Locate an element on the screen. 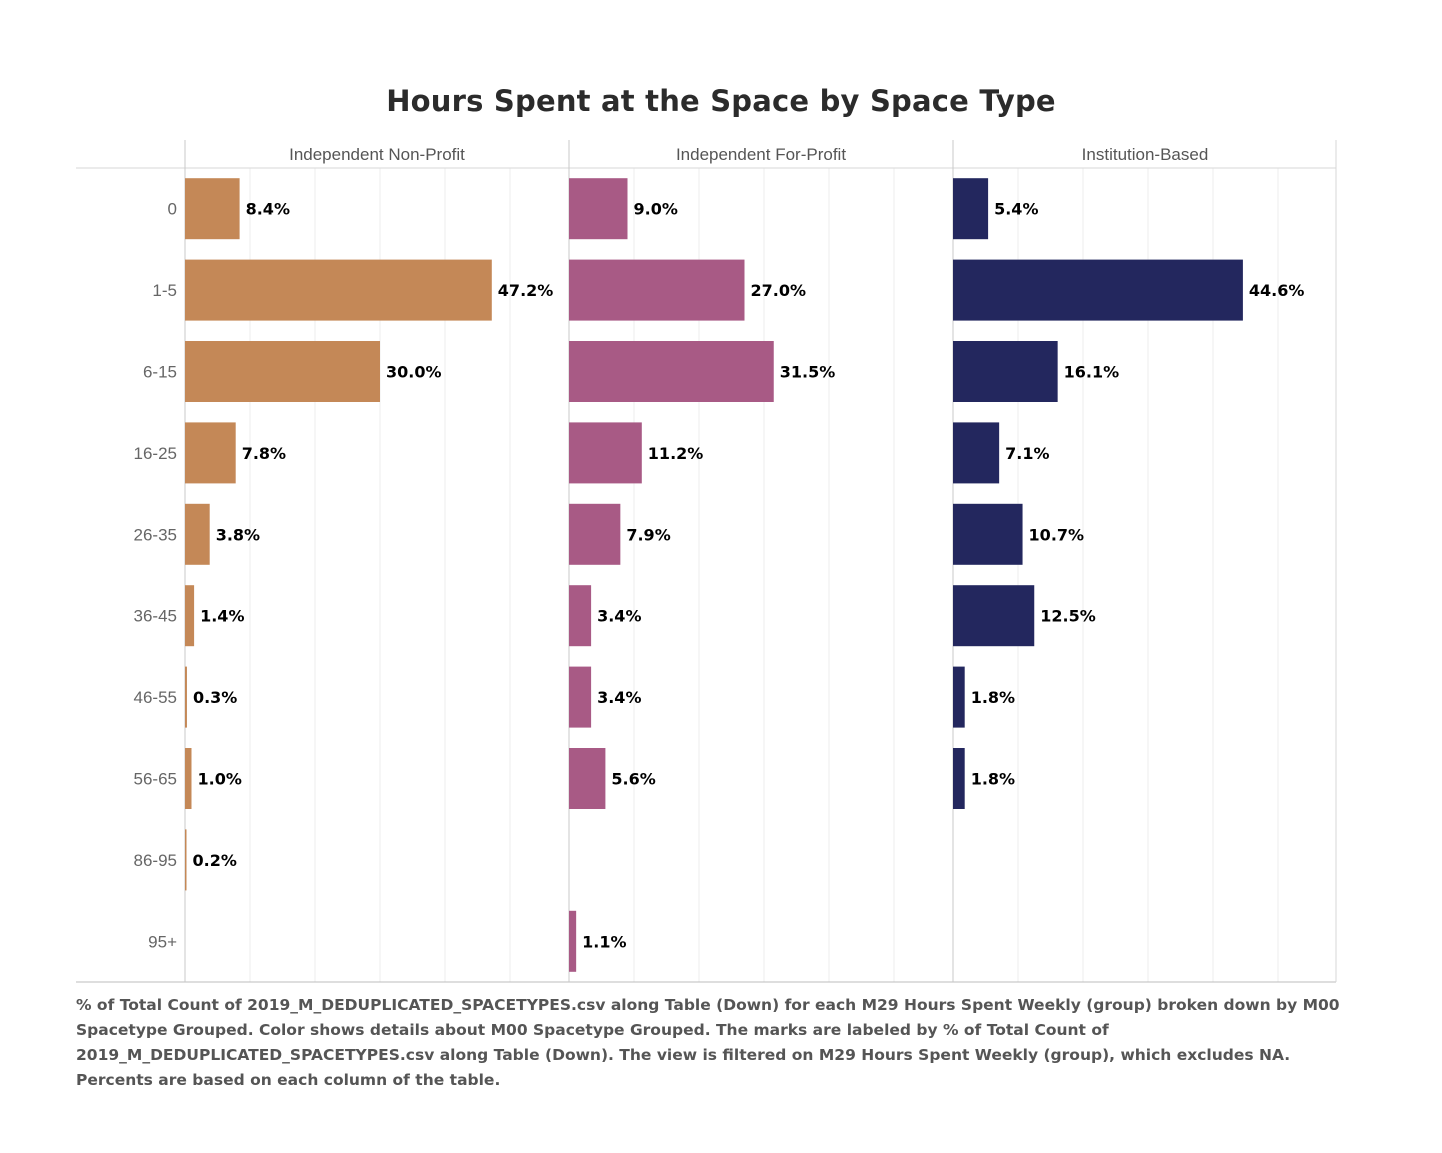  data-label: 7.8% is located at coordinates (264, 453).